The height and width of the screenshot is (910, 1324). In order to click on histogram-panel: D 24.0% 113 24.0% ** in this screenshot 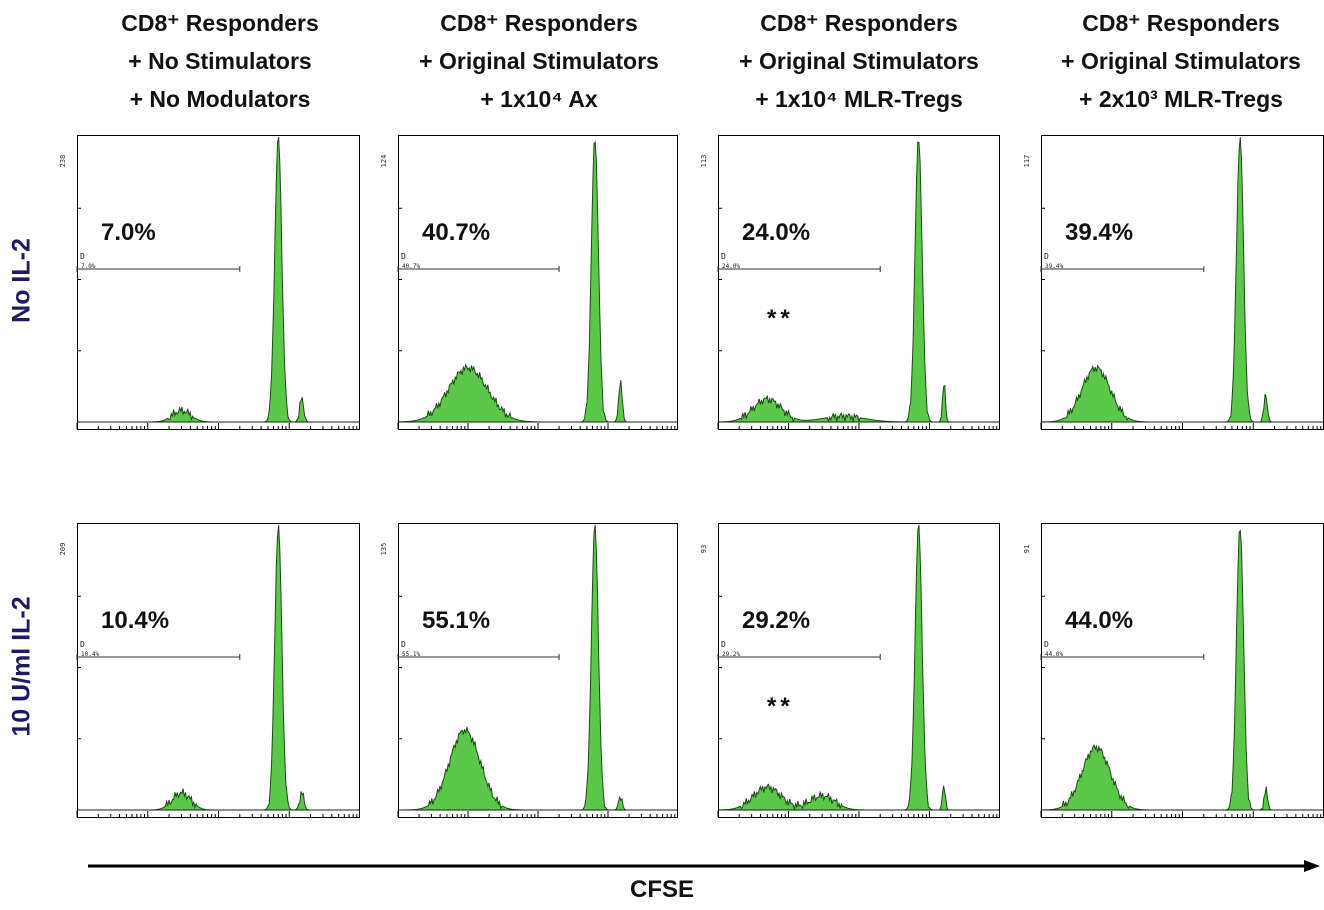, I will do `click(850, 282)`.